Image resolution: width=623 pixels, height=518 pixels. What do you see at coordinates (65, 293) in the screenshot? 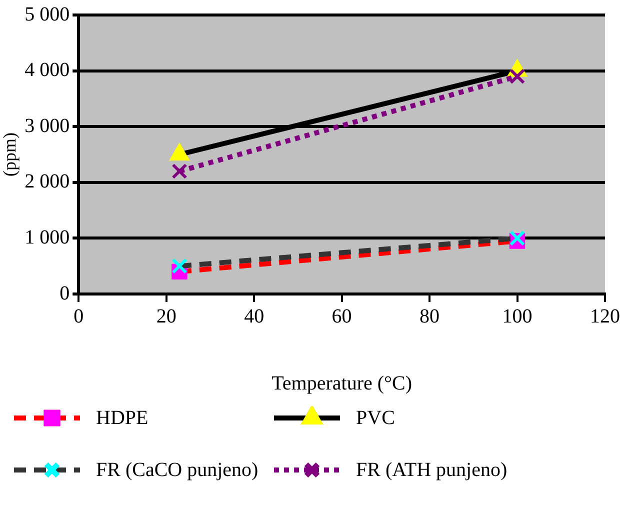
I see `y-tick-label: 0` at bounding box center [65, 293].